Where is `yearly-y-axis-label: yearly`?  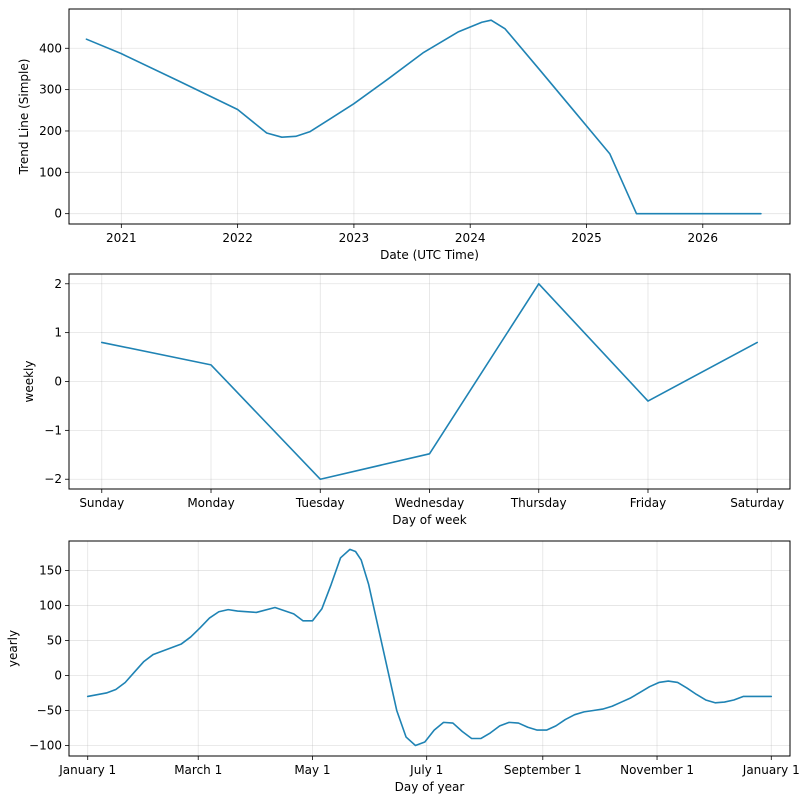 yearly-y-axis-label: yearly is located at coordinates (13, 648).